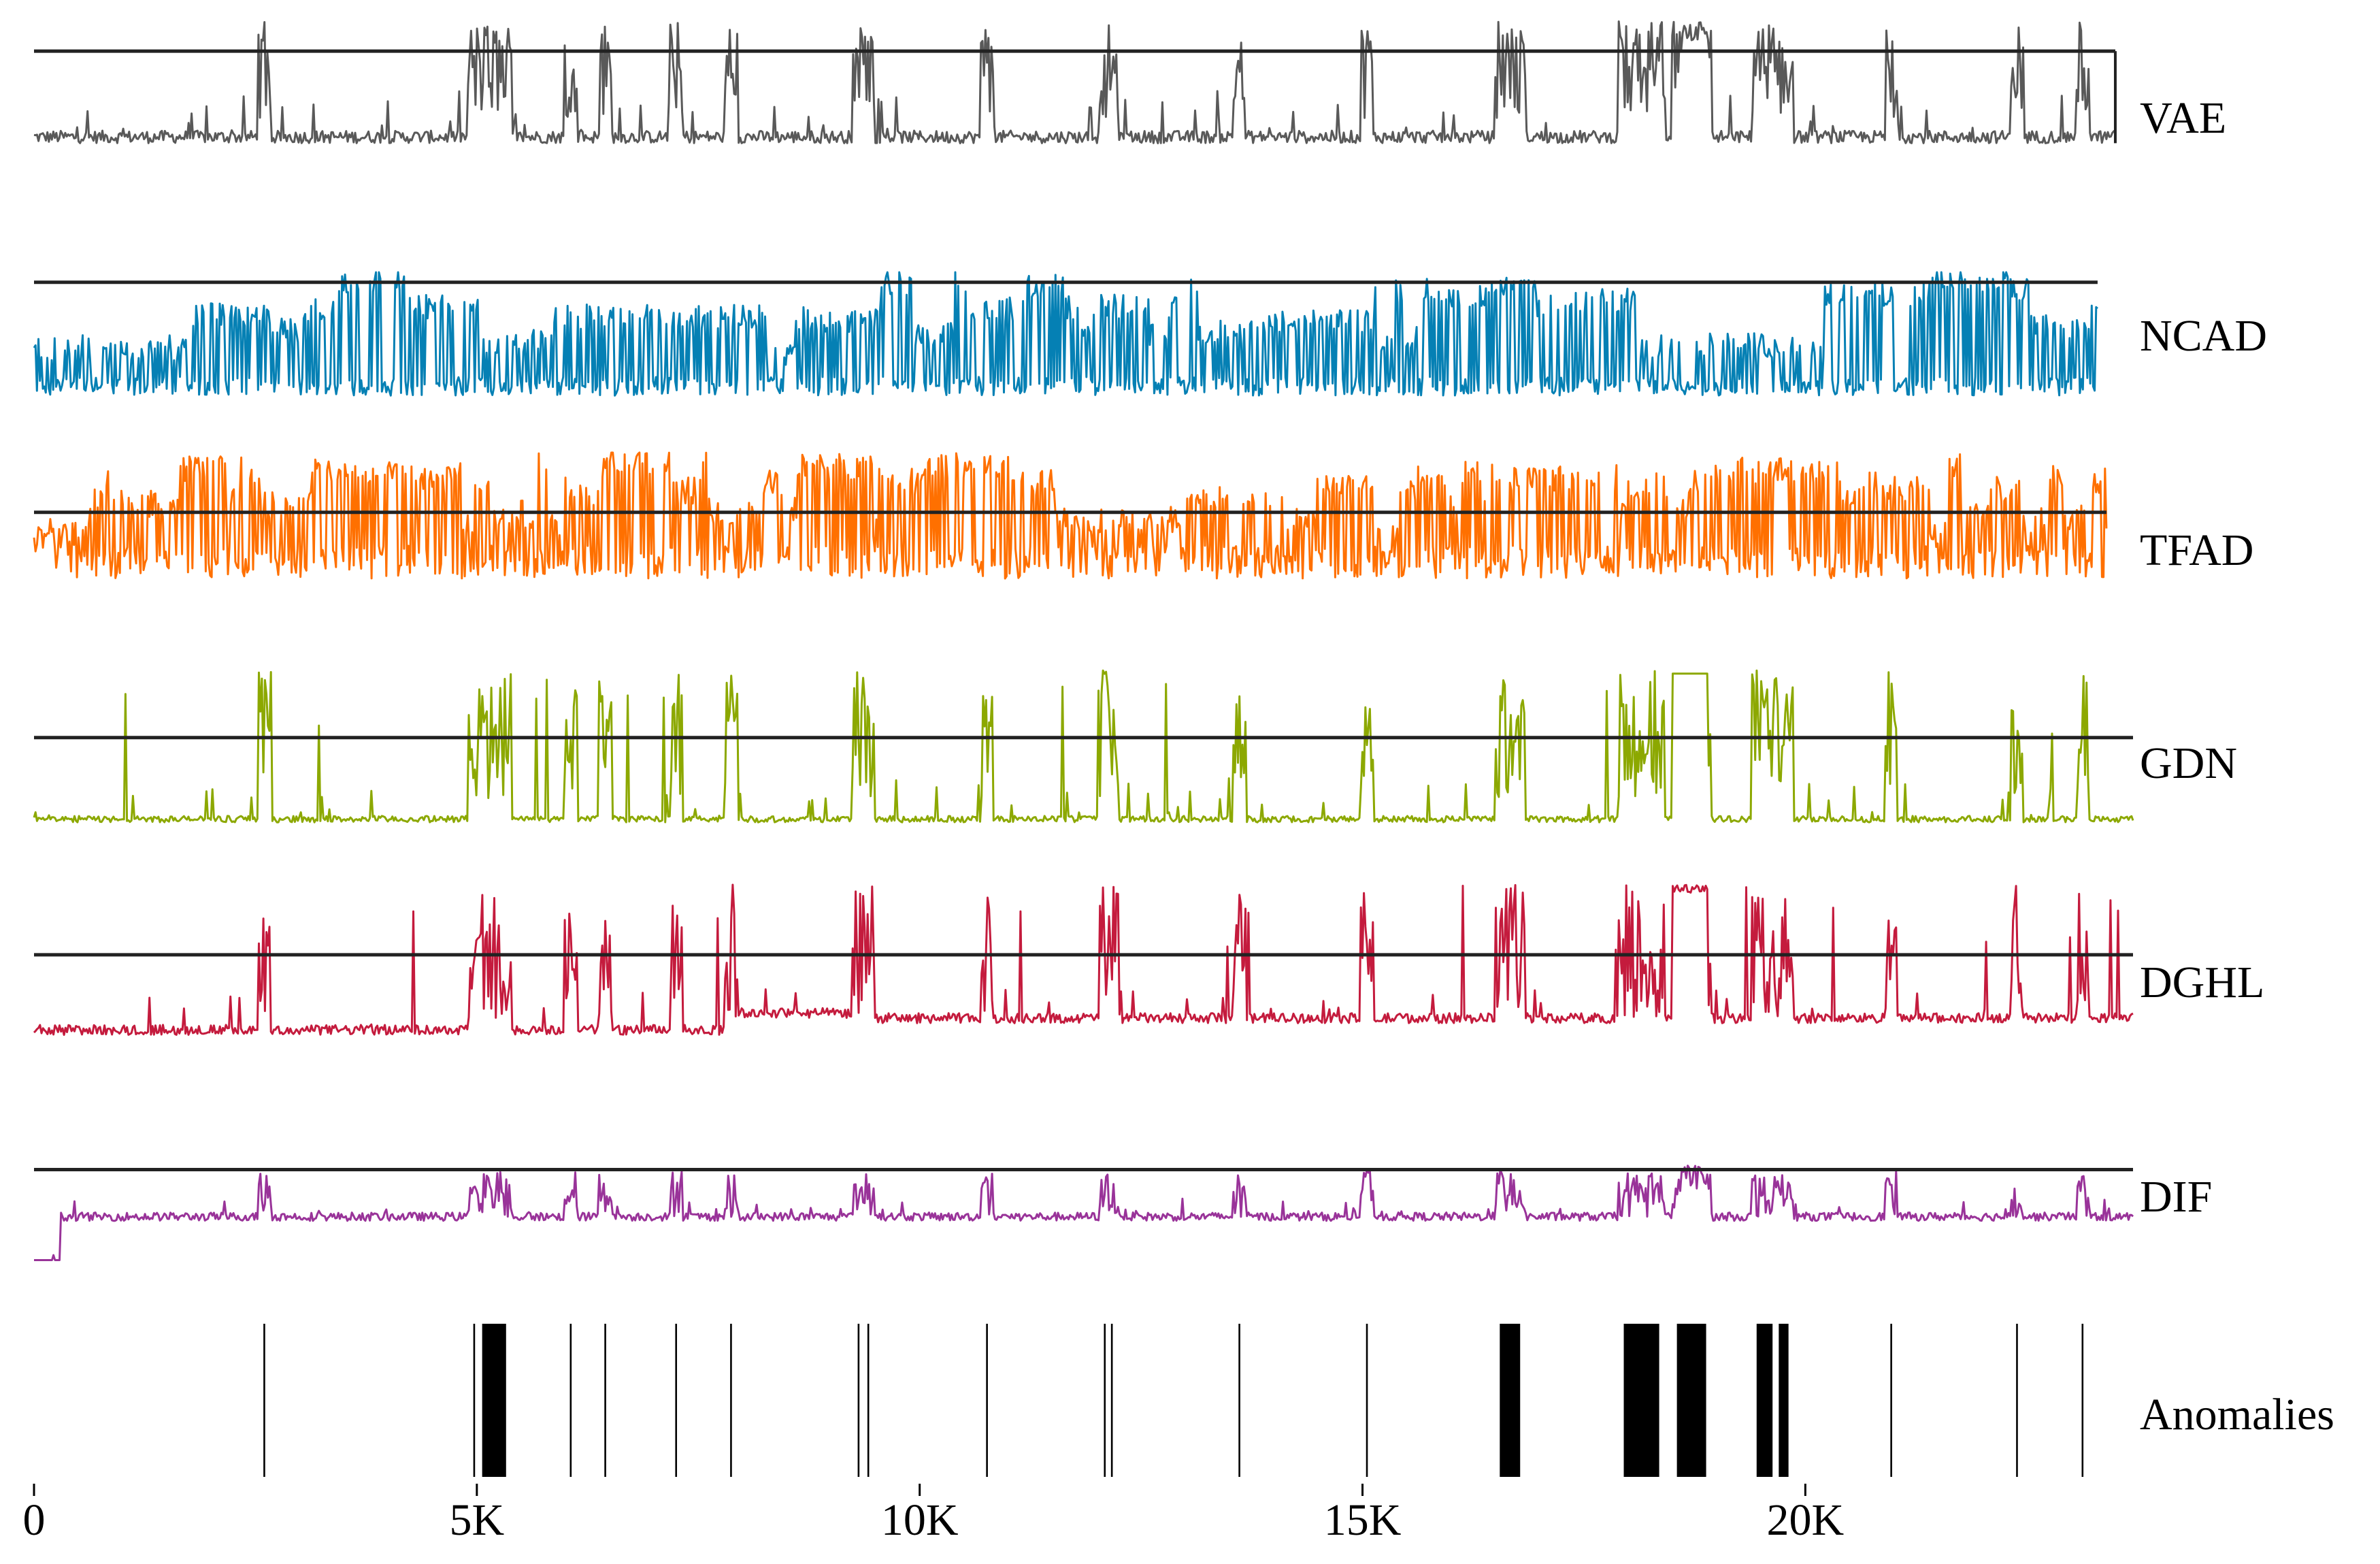 Image resolution: width=2380 pixels, height=1564 pixels. What do you see at coordinates (1083, 959) in the screenshot?
I see `trace-dghl` at bounding box center [1083, 959].